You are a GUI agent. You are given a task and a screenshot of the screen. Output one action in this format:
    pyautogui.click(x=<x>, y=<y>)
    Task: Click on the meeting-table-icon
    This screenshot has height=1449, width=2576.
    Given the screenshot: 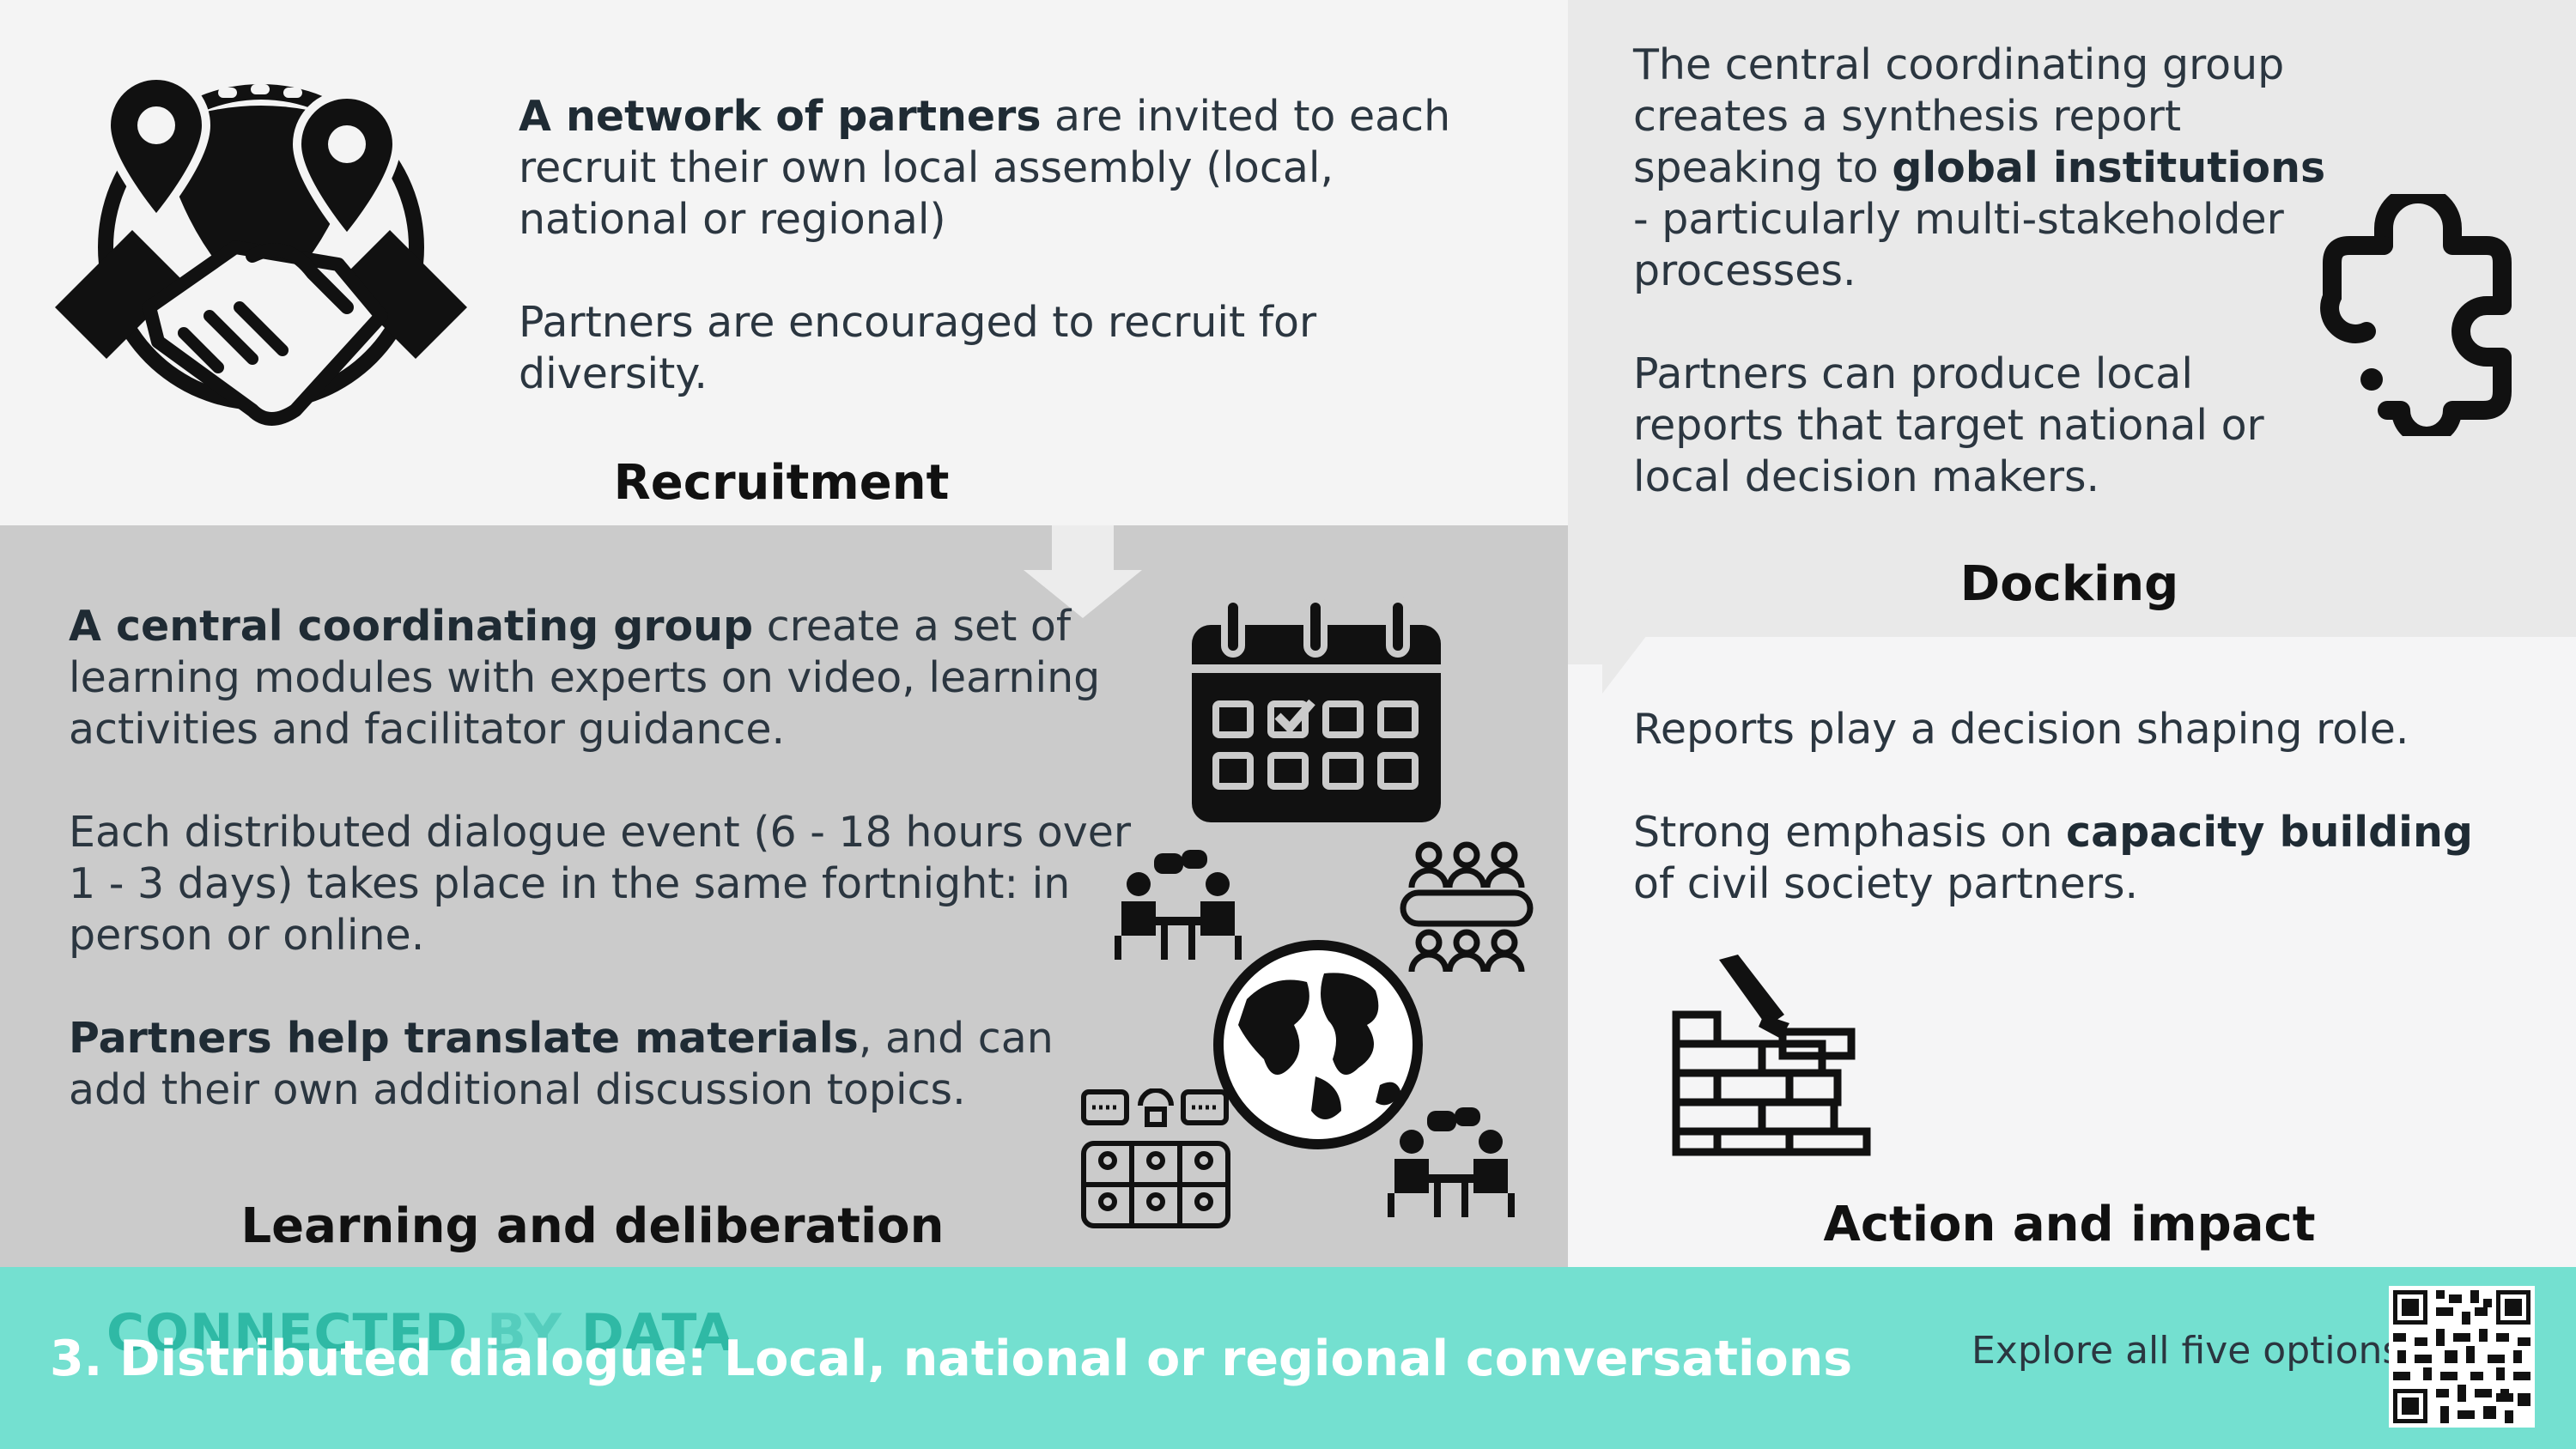 What is the action you would take?
    pyautogui.click(x=1467, y=907)
    